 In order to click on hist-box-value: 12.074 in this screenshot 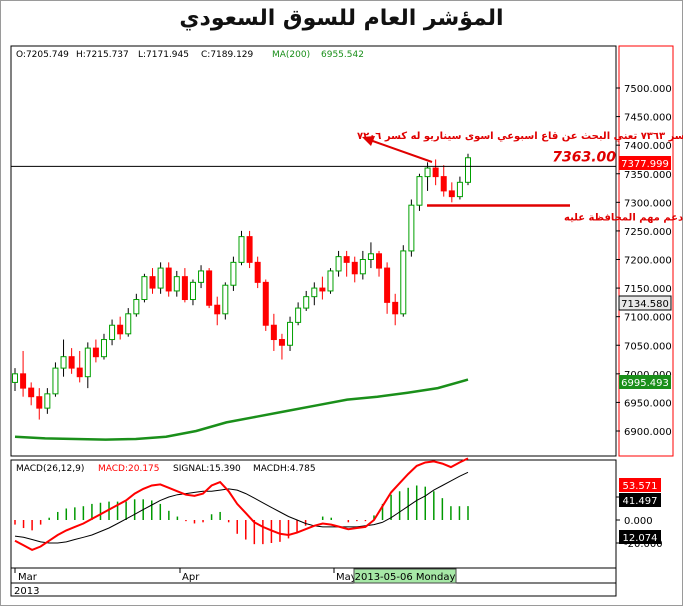, I will do `click(640, 538)`.